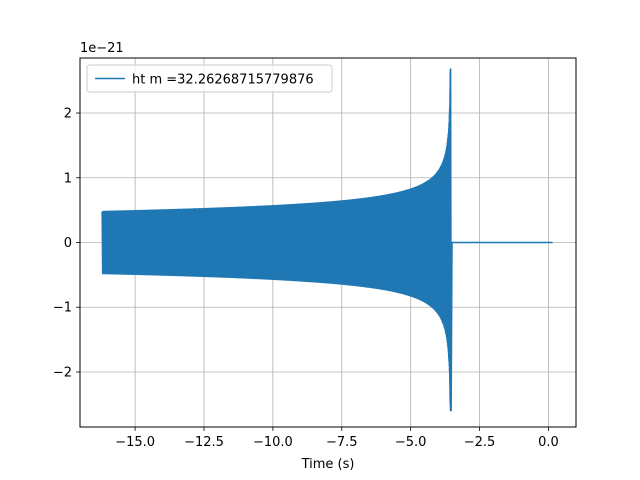  Describe the element at coordinates (62, 308) in the screenshot. I see `y-tick-label: −1` at that location.